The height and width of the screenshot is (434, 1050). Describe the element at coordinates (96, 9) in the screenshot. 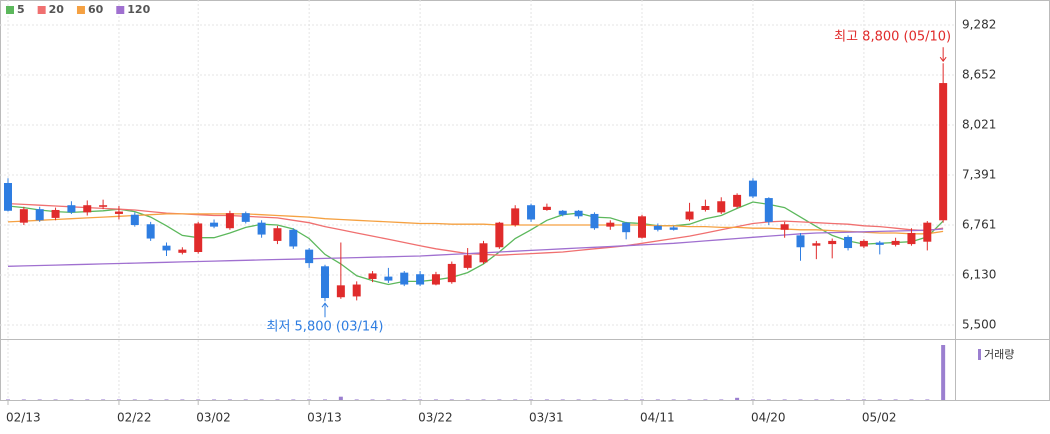

I see `legend-label: 60` at that location.